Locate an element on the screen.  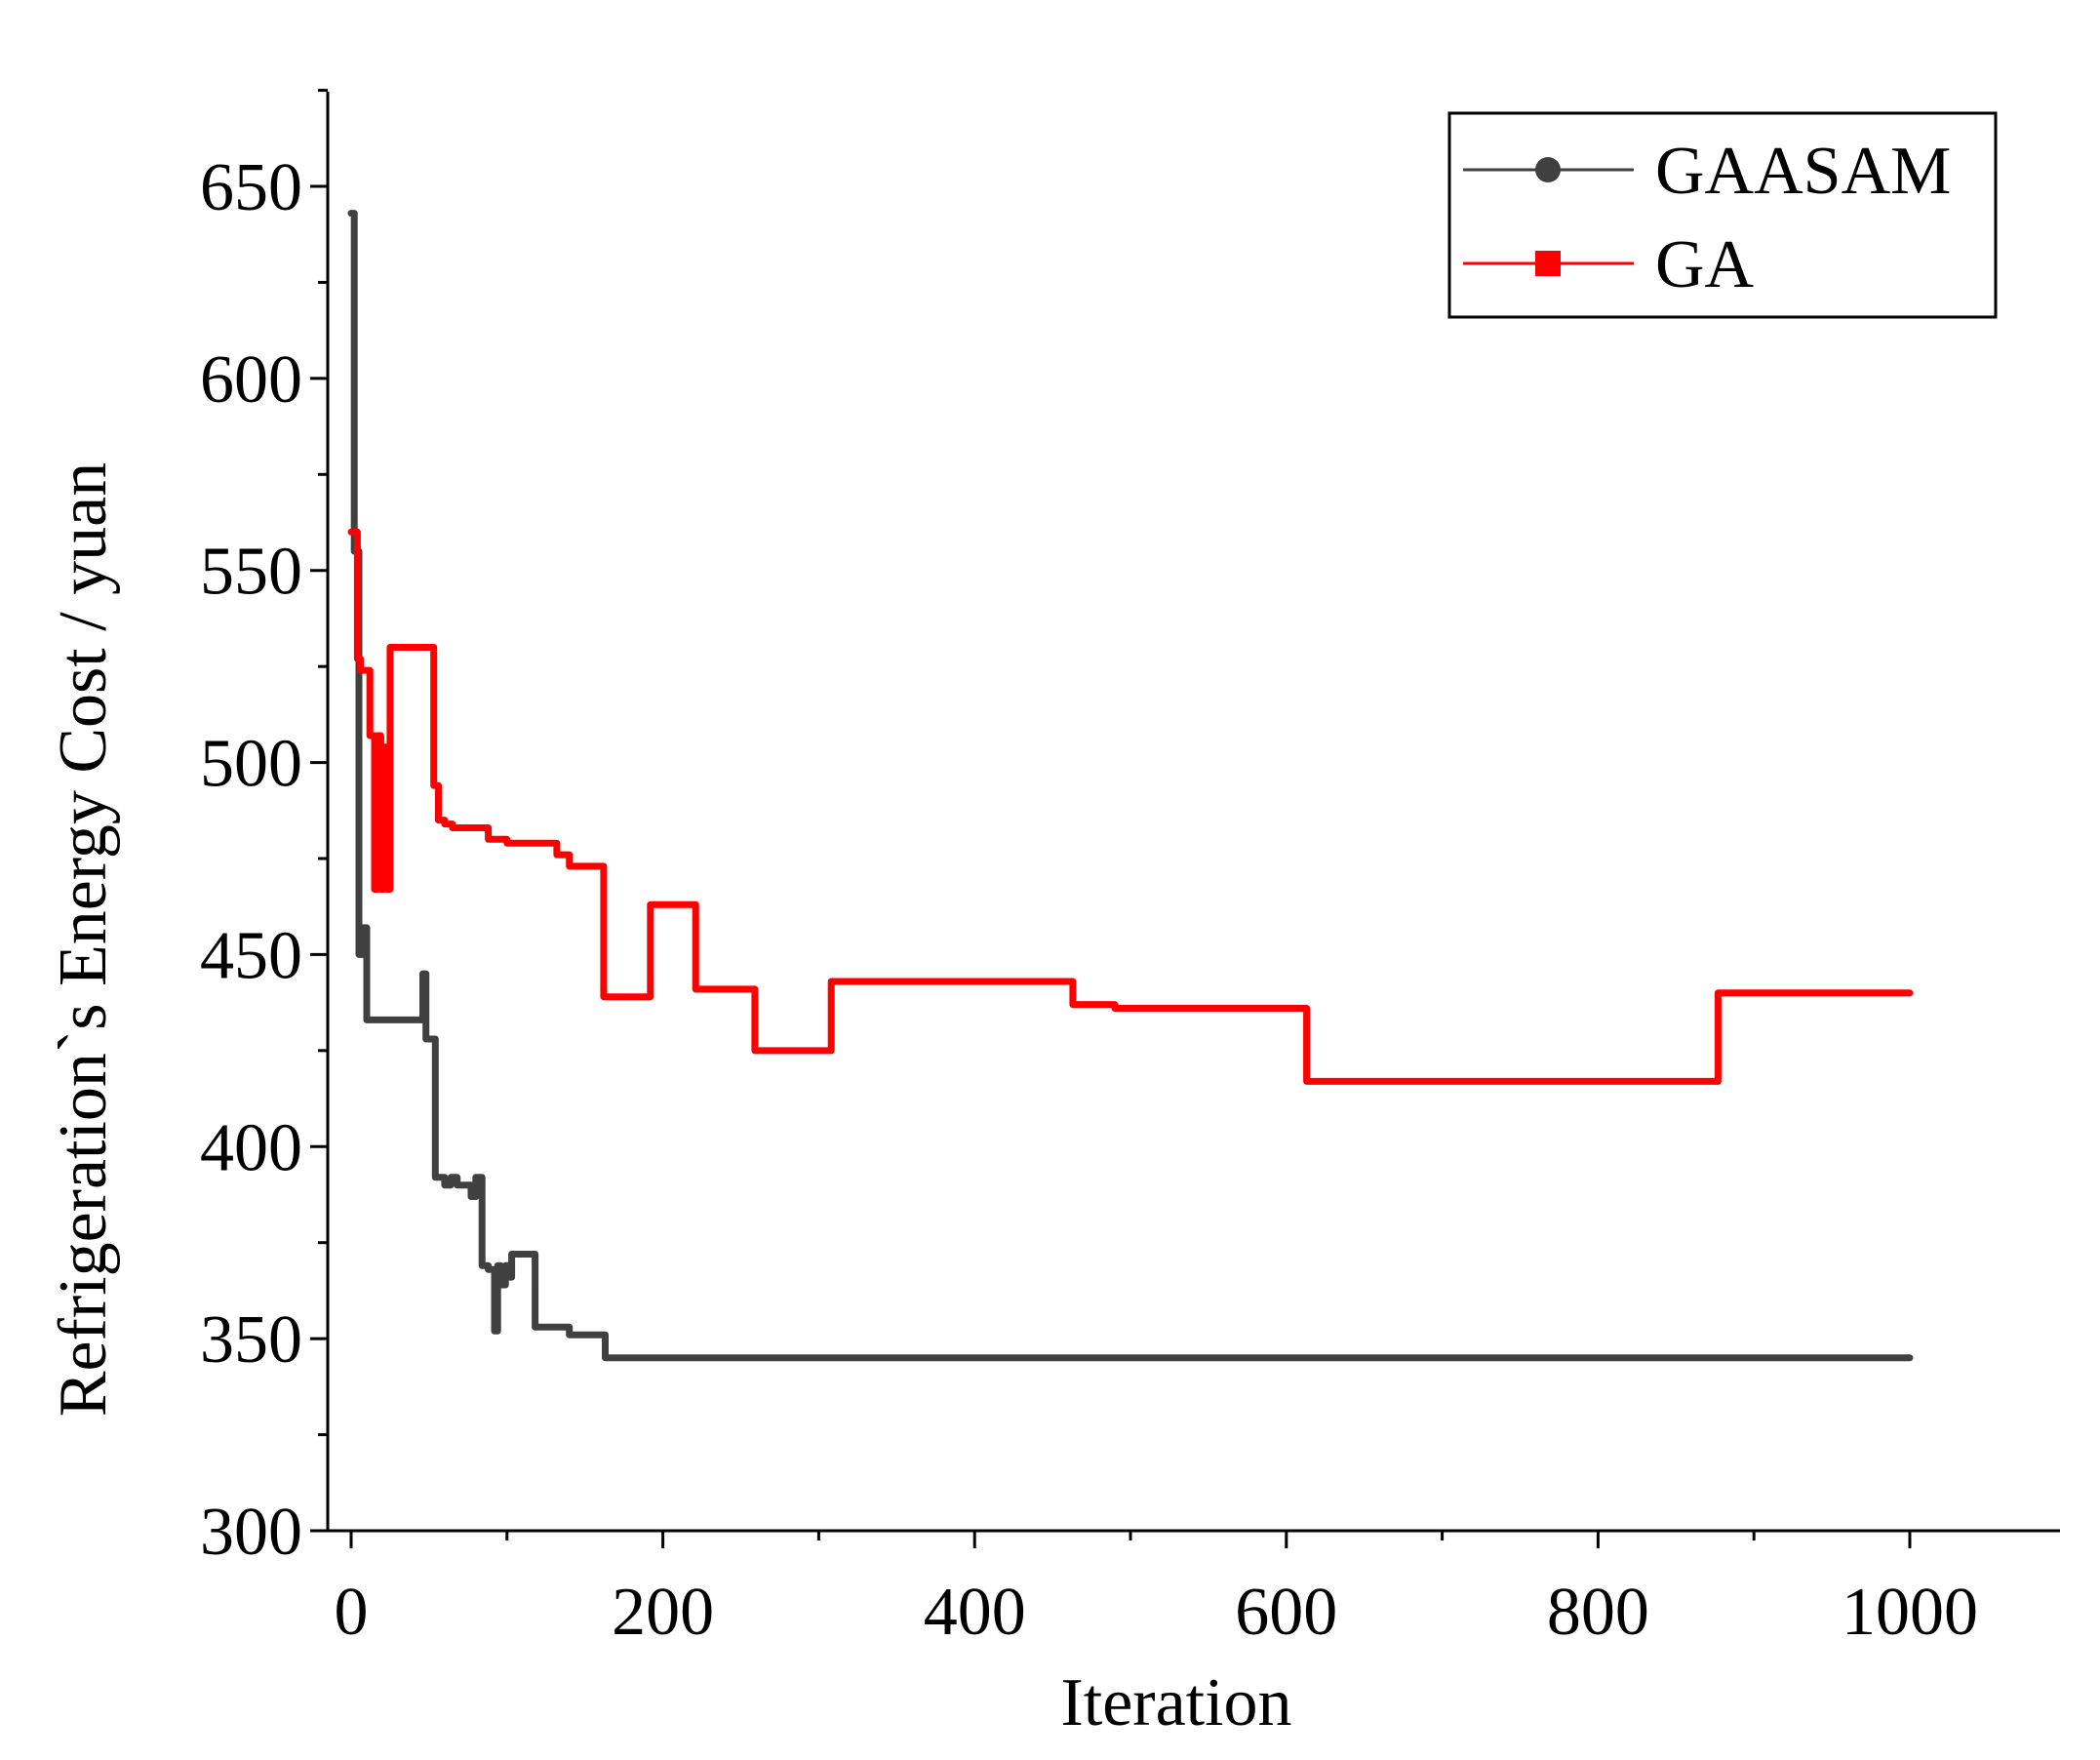
legend: GAASAM GA is located at coordinates (1723, 215).